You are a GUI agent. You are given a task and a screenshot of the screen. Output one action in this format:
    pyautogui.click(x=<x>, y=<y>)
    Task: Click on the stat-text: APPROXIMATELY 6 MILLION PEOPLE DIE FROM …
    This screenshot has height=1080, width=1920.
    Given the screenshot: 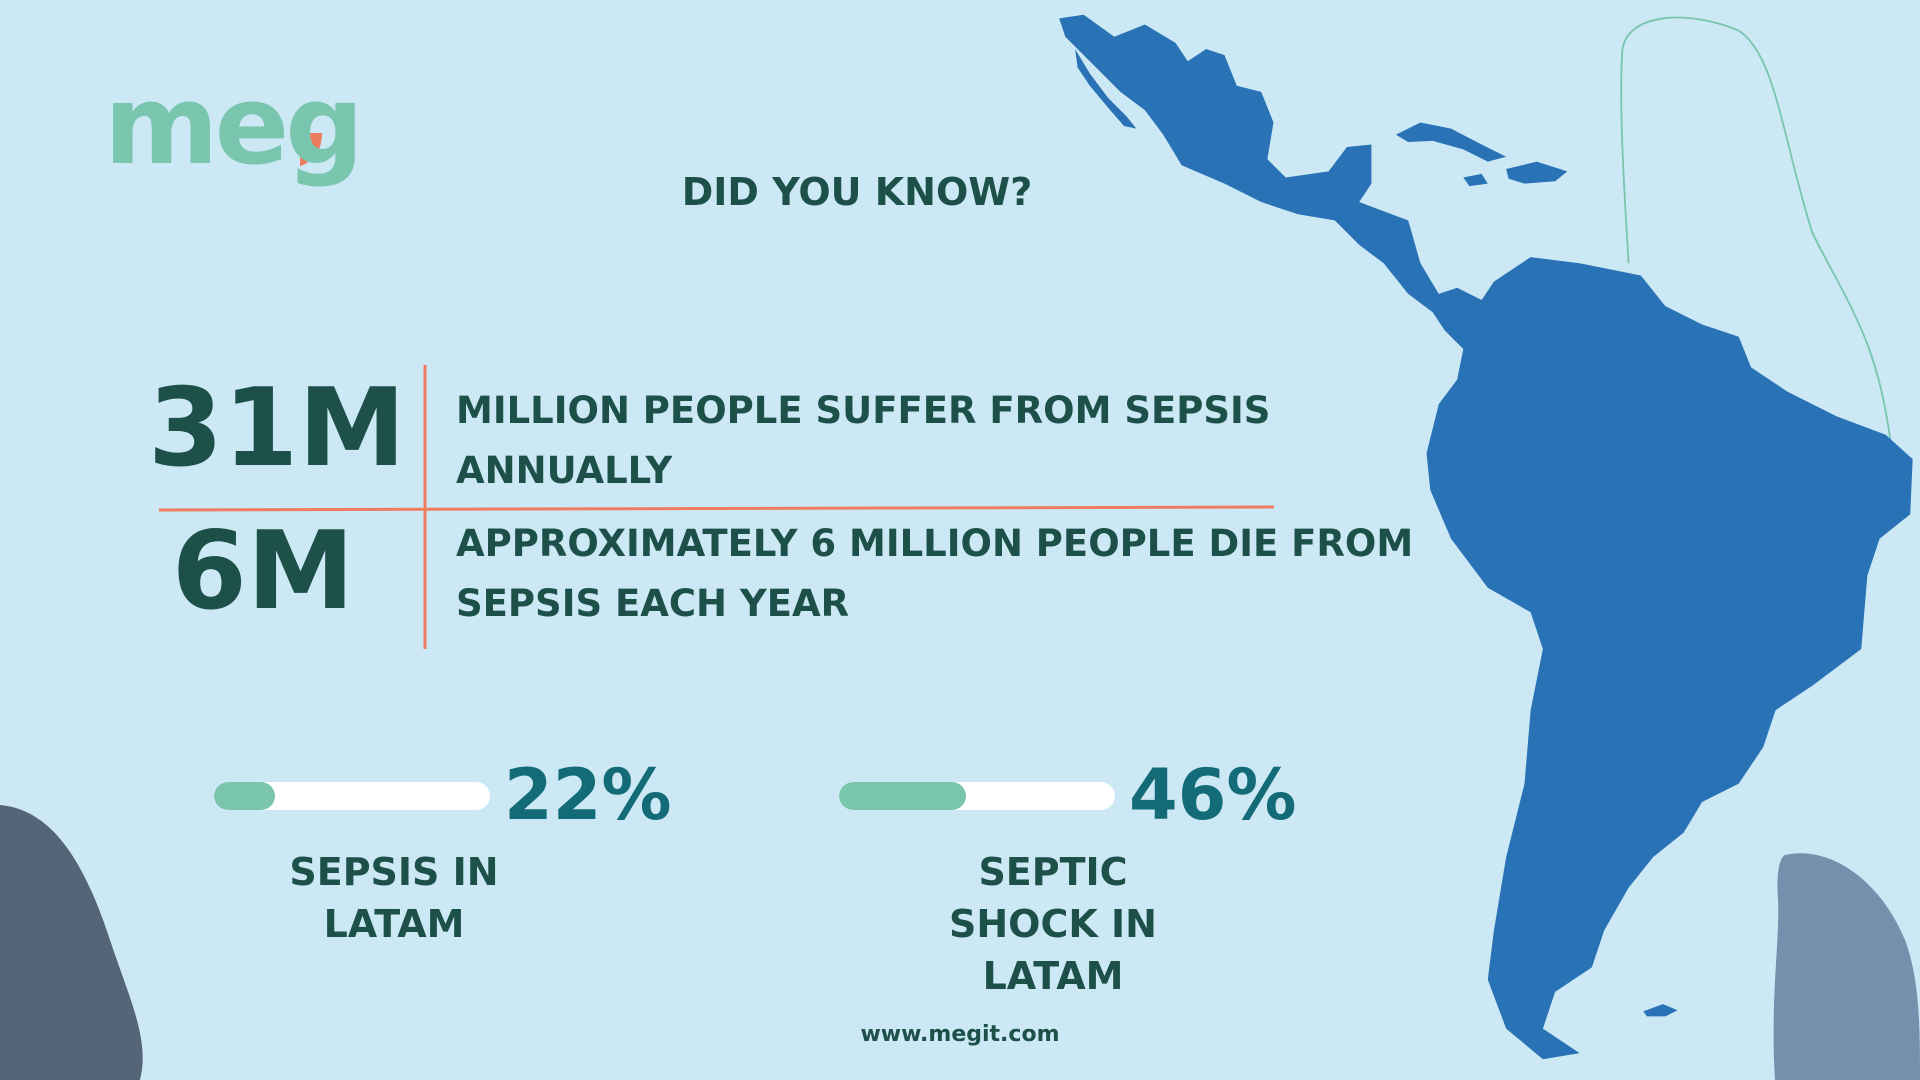 What is the action you would take?
    pyautogui.click(x=935, y=573)
    